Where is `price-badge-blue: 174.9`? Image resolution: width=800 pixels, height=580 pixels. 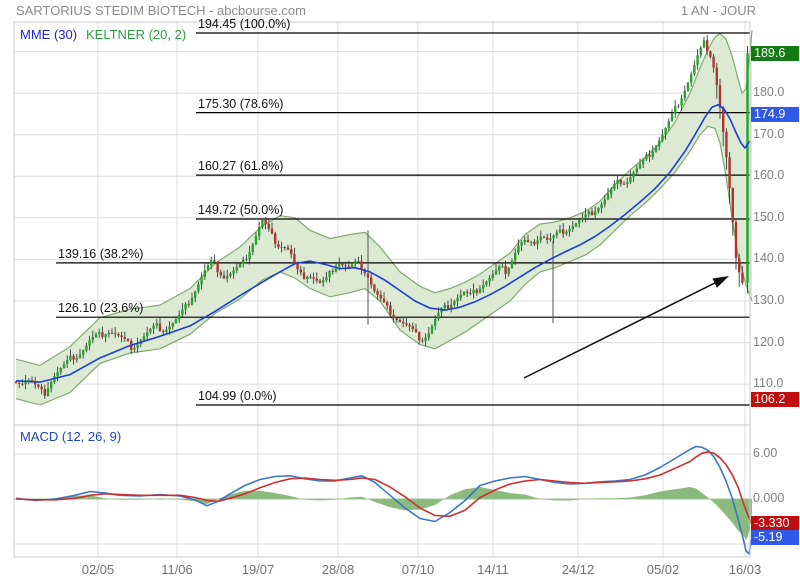
price-badge-blue: 174.9 is located at coordinates (775, 114).